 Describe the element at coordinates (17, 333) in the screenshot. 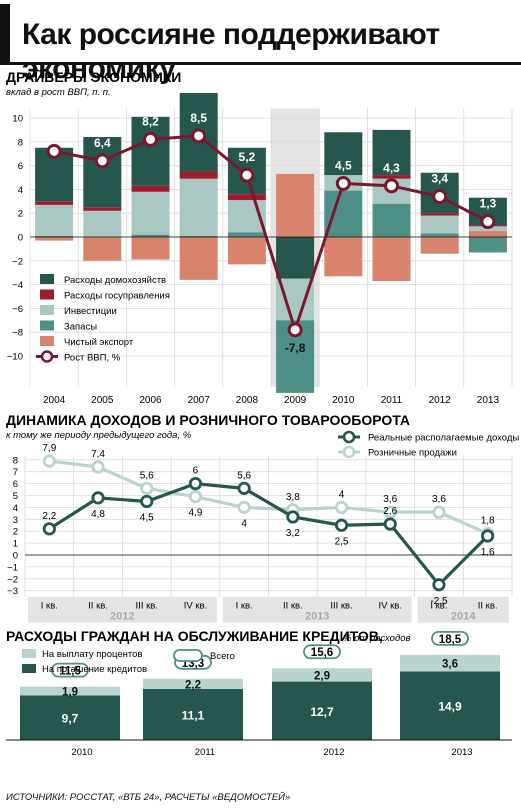

I see `y-tick-label: −8` at that location.